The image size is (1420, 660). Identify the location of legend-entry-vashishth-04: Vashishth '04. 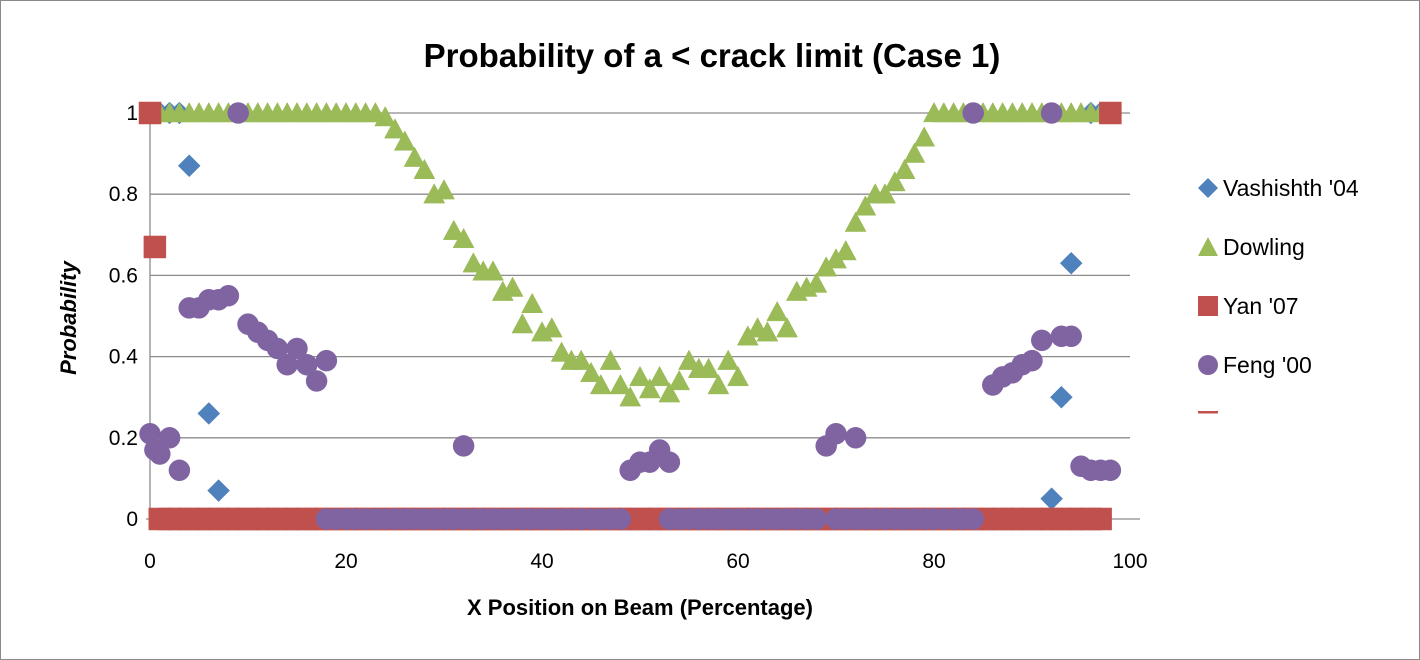
(1278, 188).